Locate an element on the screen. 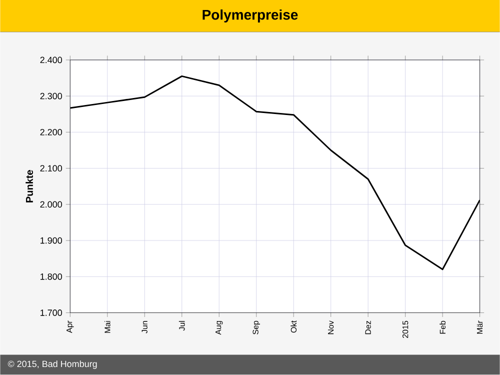 The width and height of the screenshot is (500, 375). y-tick-label: 2.200 is located at coordinates (51, 132).